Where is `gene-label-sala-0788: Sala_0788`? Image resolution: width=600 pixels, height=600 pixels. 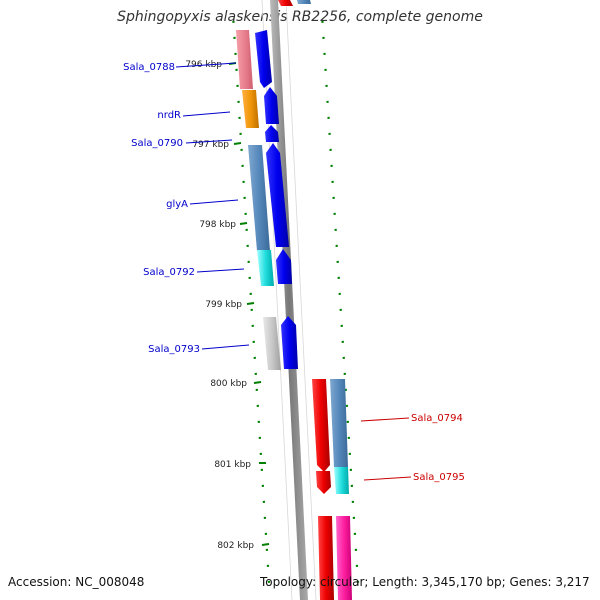
gene-label-sala-0788: Sala_0788 is located at coordinates (149, 67).